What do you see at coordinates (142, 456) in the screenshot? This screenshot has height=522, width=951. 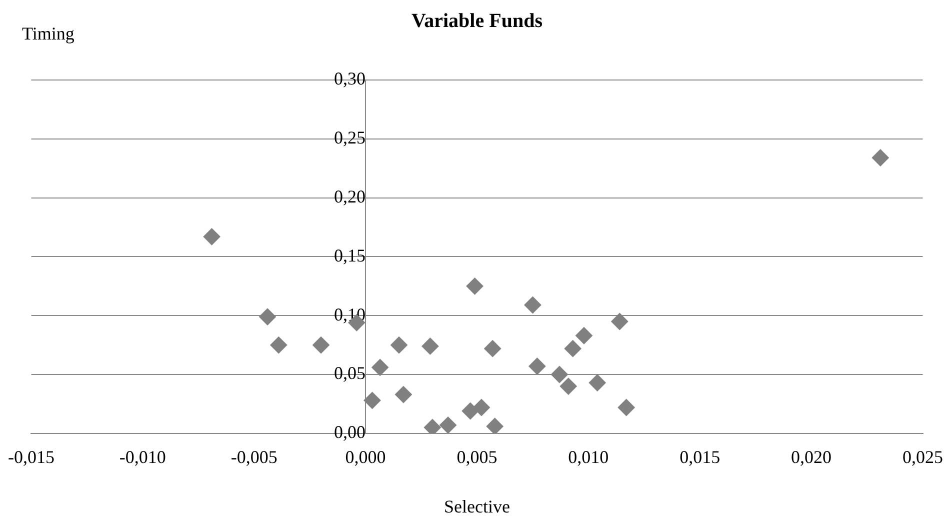 I see `x-tick-label: -0,010` at bounding box center [142, 456].